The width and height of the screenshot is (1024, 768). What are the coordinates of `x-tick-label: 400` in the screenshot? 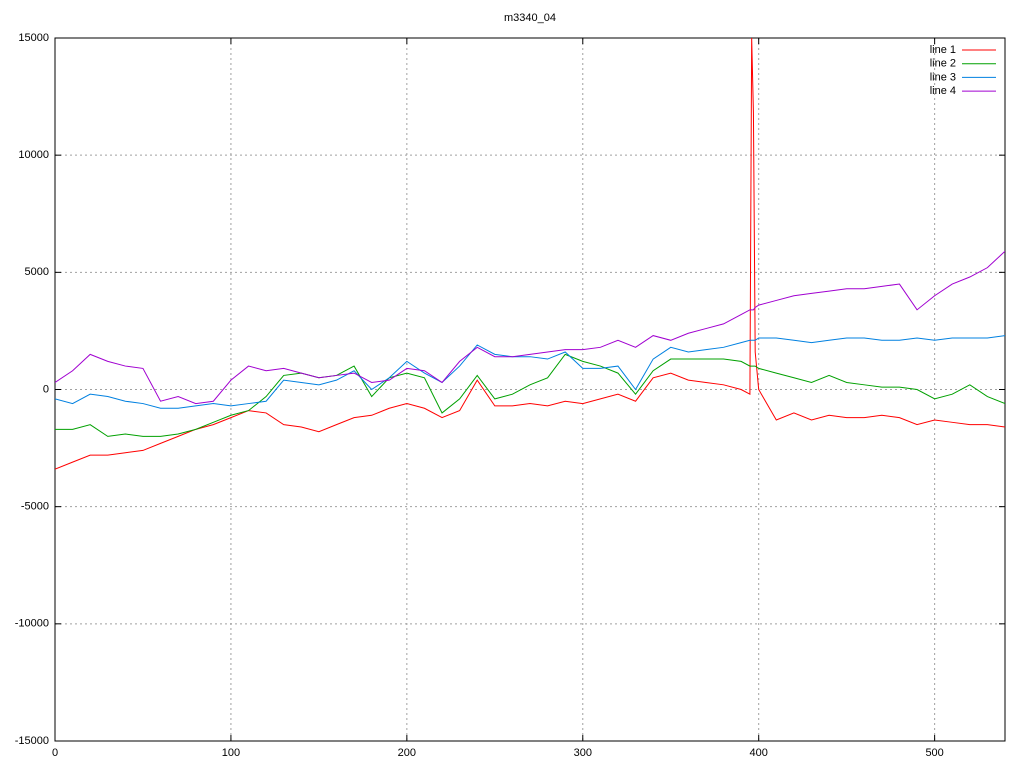 It's located at (759, 753).